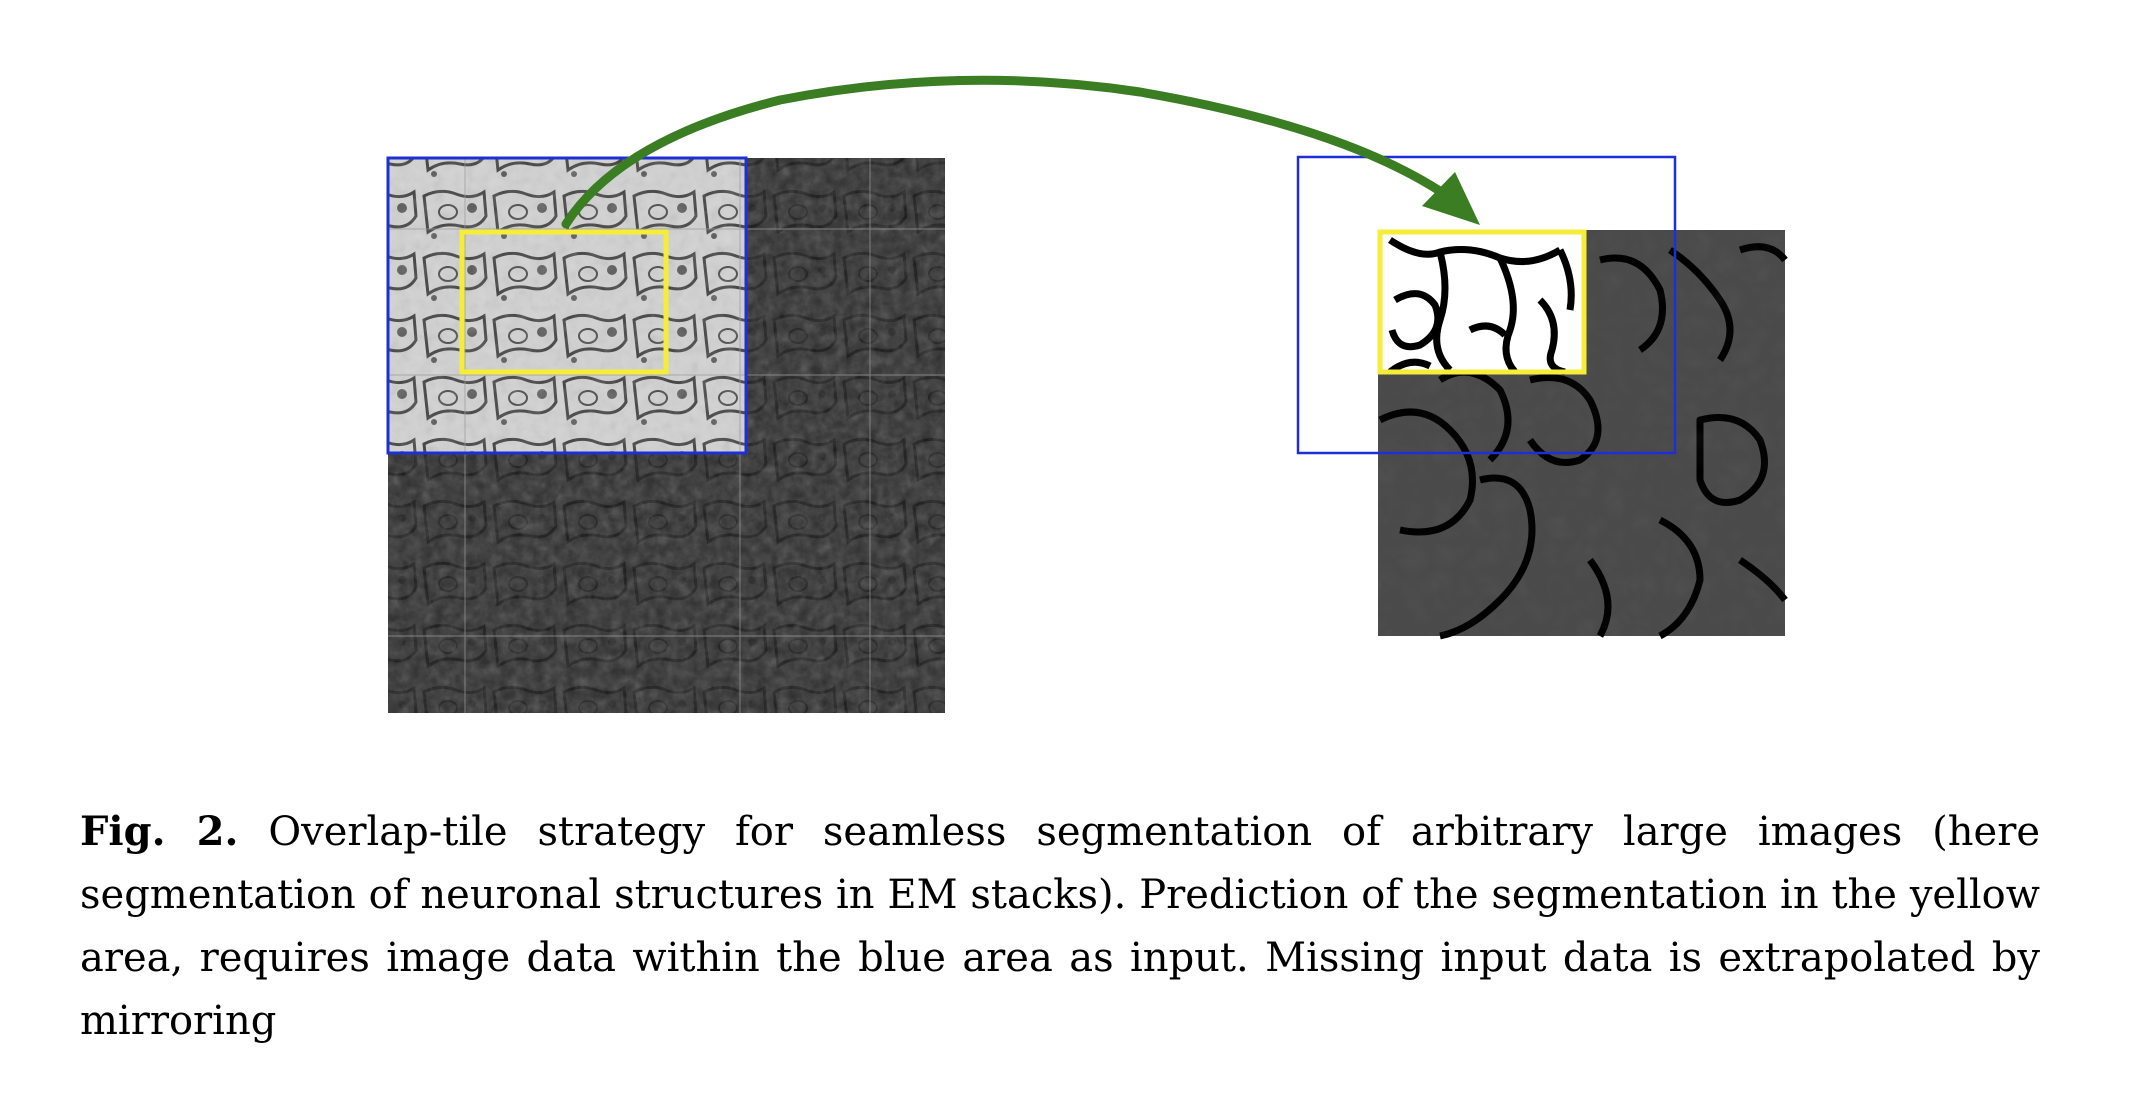 This screenshot has height=1114, width=2132. Describe the element at coordinates (1451, 198) in the screenshot. I see `arrow-head-icon` at that location.